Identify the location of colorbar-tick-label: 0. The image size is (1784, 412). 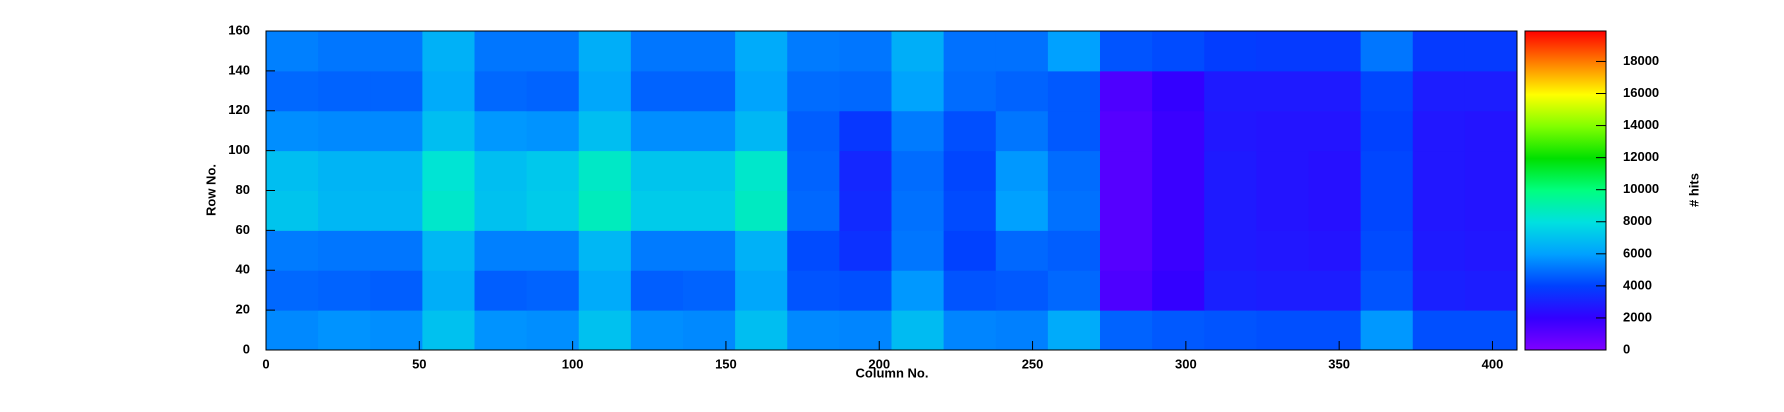
(1626, 348).